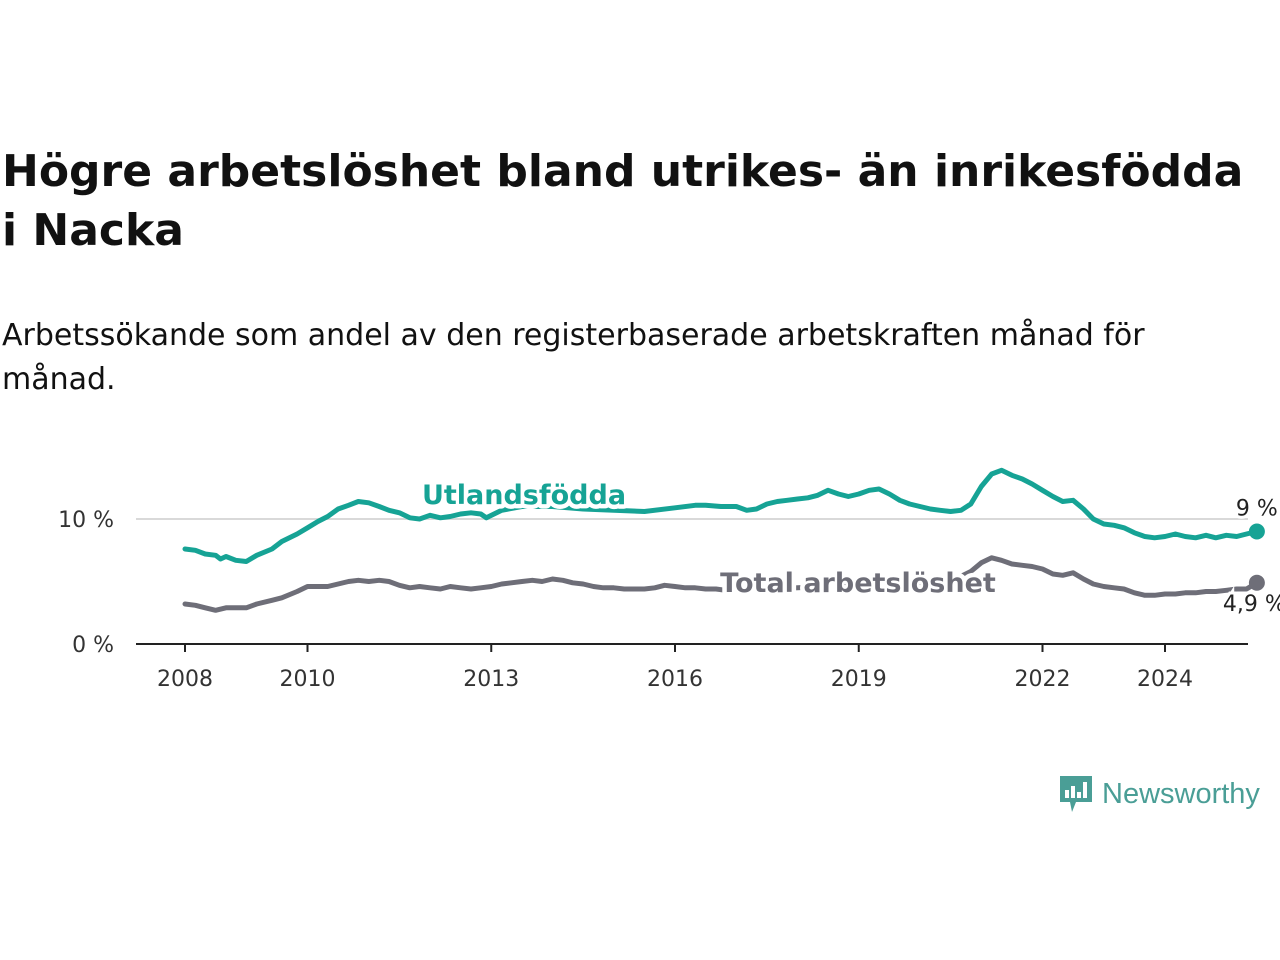 This screenshot has width=1280, height=960. What do you see at coordinates (858, 583) in the screenshot?
I see `series-label-total: Total arbetslöshet` at bounding box center [858, 583].